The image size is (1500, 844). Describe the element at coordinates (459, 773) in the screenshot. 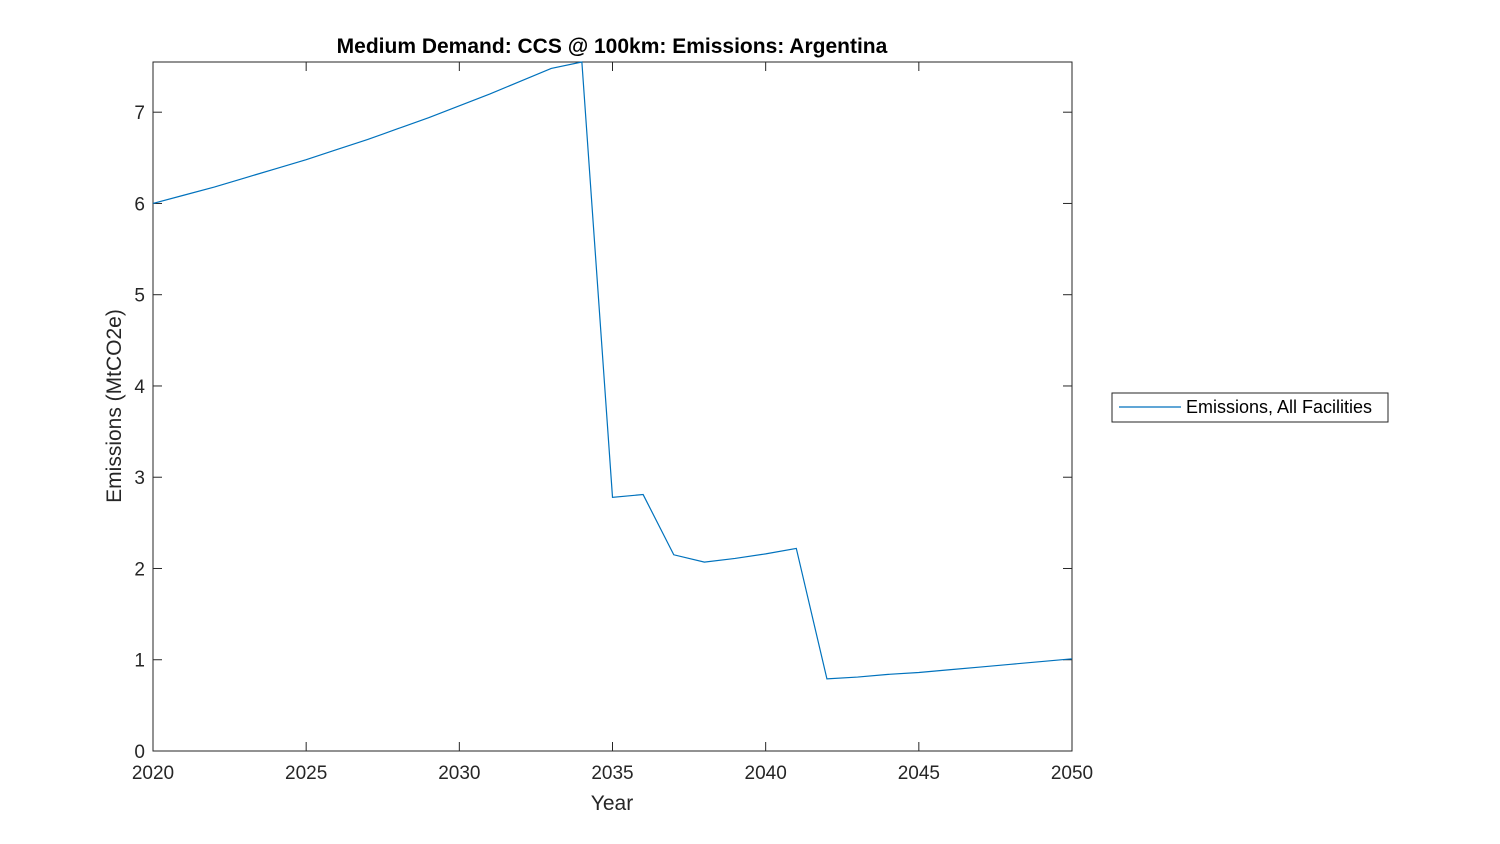

I see `x-tick-label: 2030` at that location.